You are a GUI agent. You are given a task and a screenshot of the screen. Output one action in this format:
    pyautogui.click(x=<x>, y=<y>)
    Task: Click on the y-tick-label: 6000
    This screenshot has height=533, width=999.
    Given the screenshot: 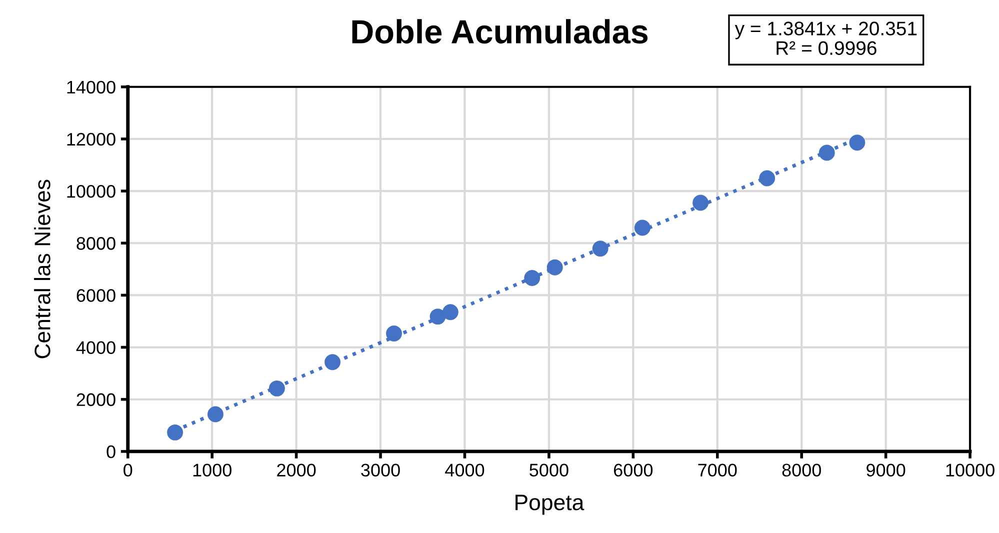 What is the action you would take?
    pyautogui.click(x=96, y=295)
    